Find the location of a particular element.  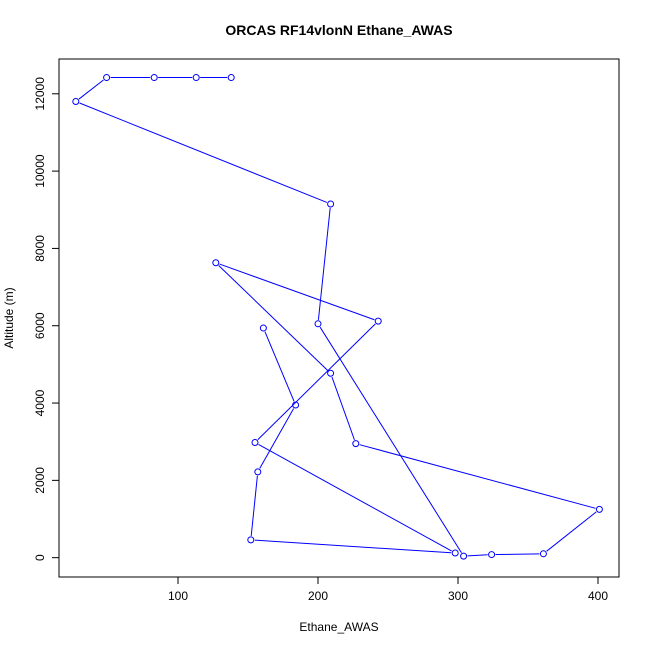

chart-title: ORCAS RF14vlonN Ethane_AWAS is located at coordinates (338, 30).